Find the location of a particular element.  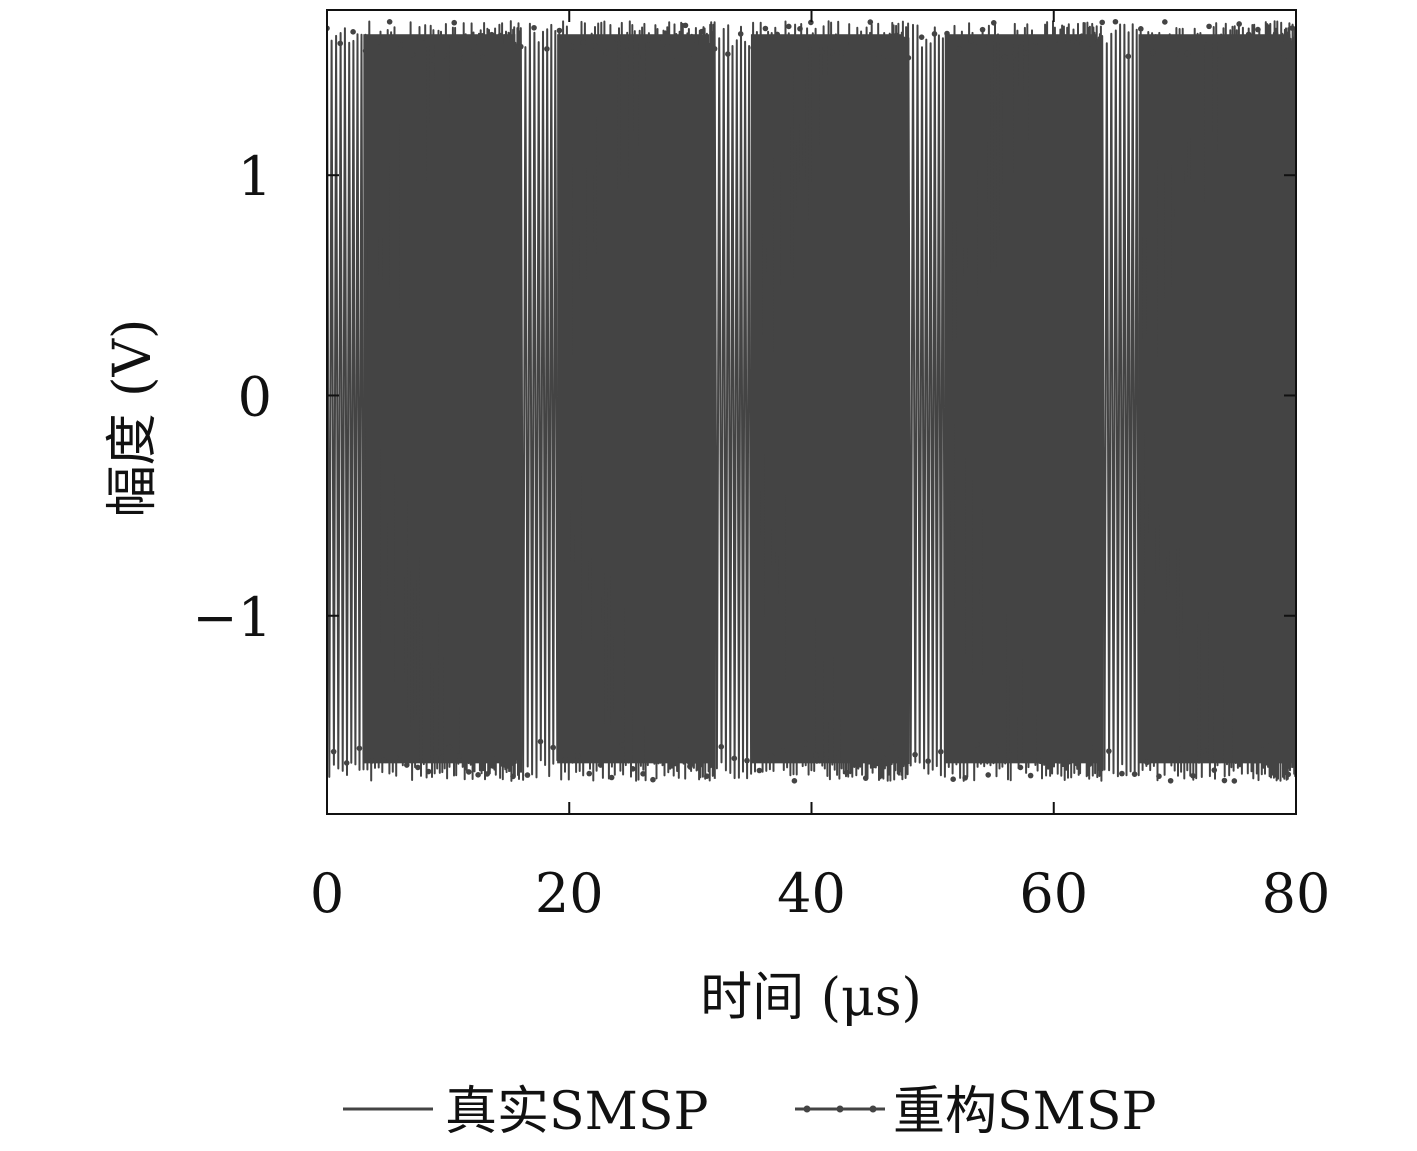

legend-label-true: 真实SMSP is located at coordinates (576, 1112).